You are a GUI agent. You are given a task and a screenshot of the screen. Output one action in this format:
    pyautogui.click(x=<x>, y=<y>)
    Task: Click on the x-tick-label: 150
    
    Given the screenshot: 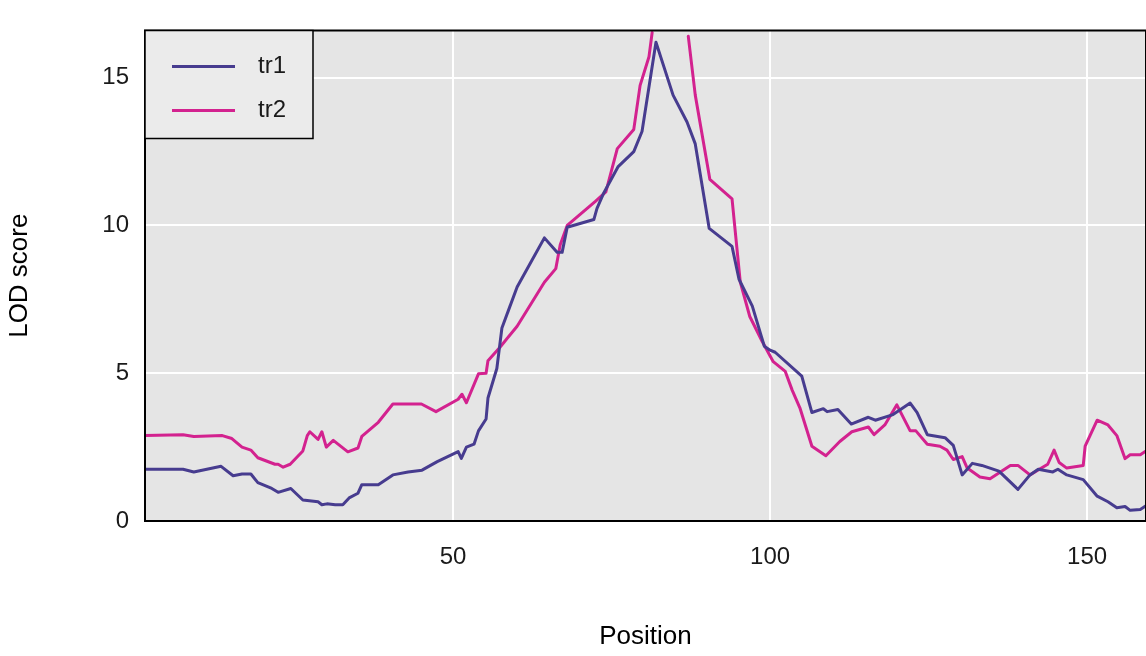 What is the action you would take?
    pyautogui.click(x=1087, y=556)
    